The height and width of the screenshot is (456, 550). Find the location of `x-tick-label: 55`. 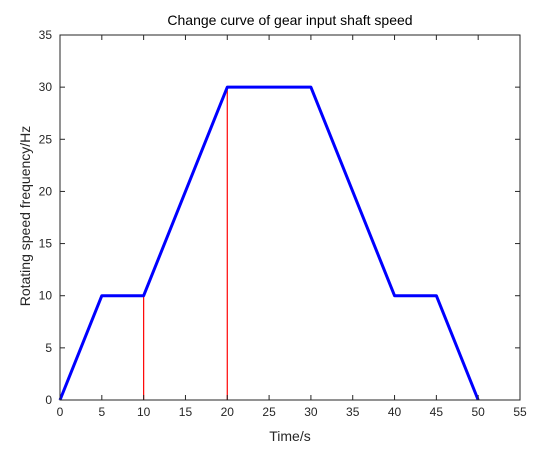

x-tick-label: 55 is located at coordinates (520, 412).